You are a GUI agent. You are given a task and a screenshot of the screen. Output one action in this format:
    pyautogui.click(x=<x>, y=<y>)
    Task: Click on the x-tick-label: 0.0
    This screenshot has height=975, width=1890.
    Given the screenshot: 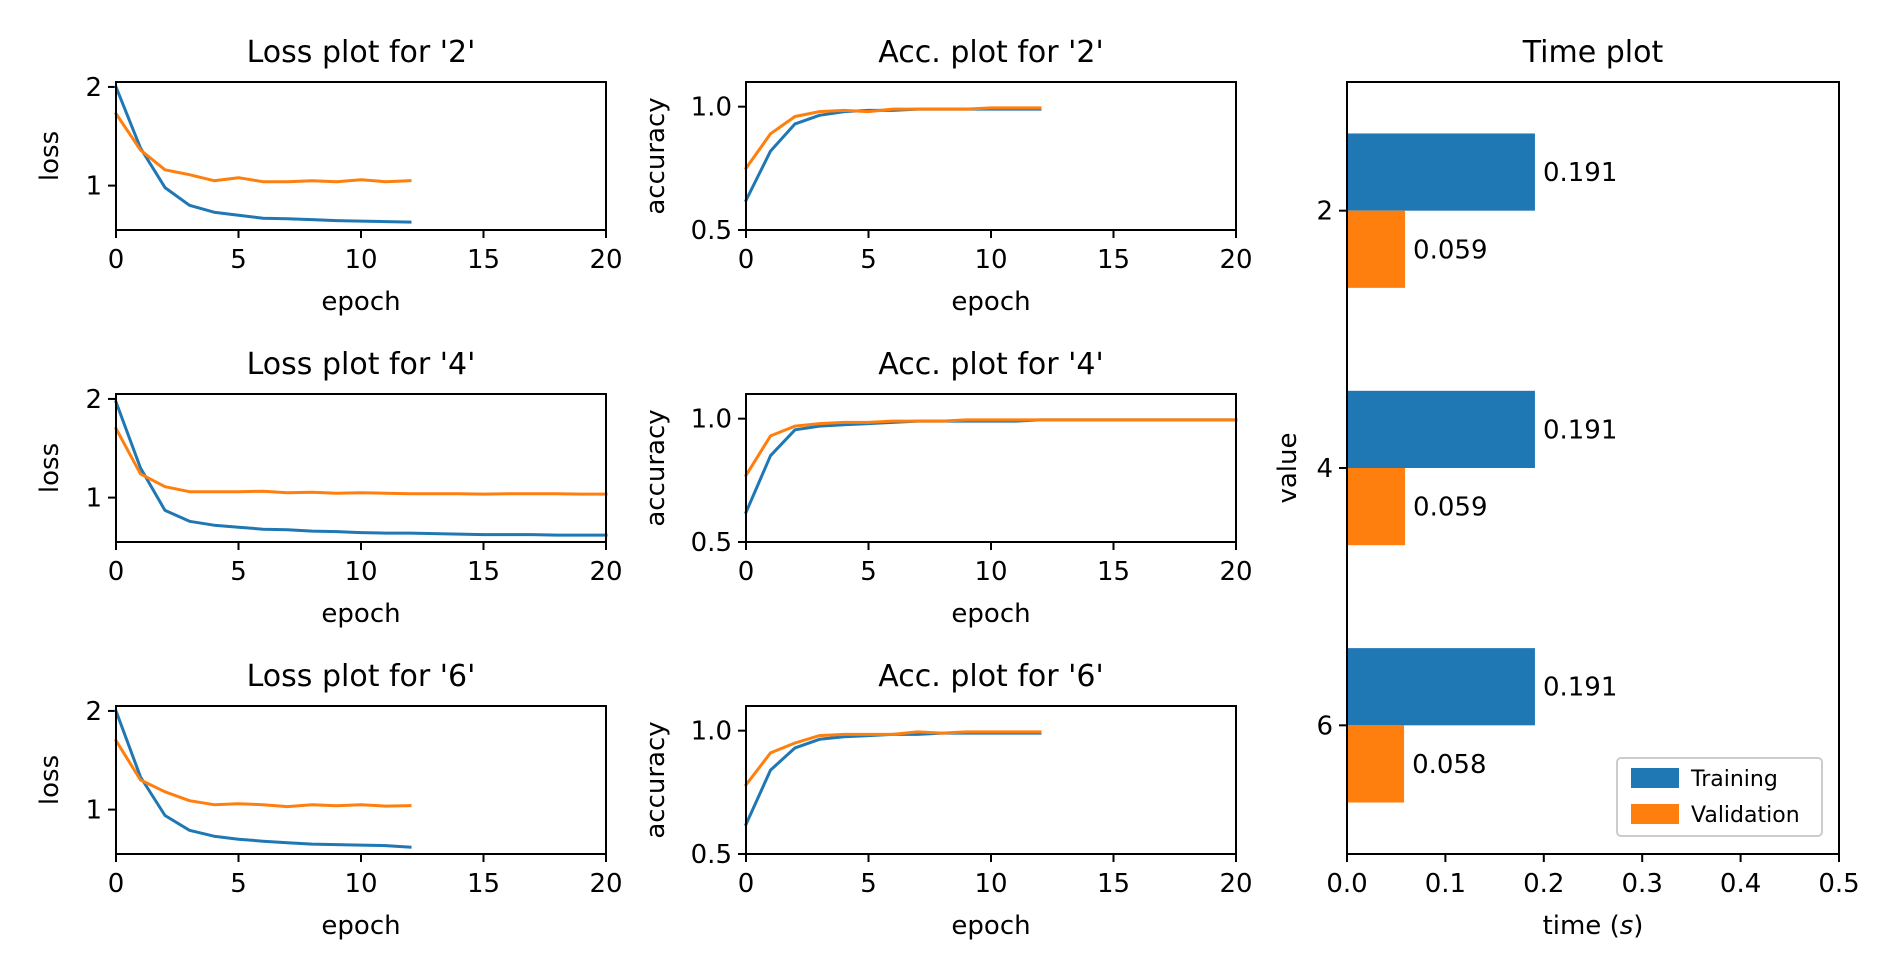 What is the action you would take?
    pyautogui.click(x=1346, y=884)
    